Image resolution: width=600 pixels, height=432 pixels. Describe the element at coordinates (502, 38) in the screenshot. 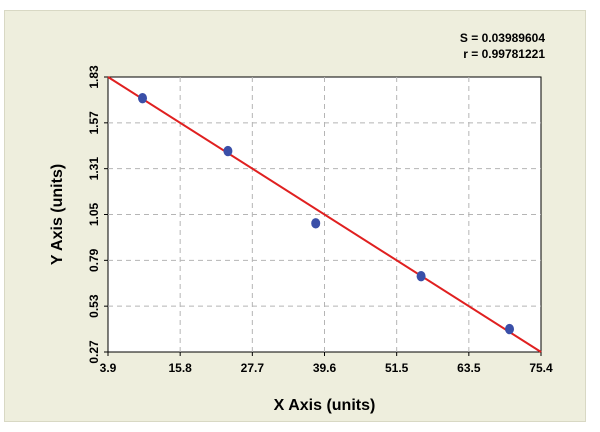

I see `s-stat-label: S = 0.03989604` at that location.